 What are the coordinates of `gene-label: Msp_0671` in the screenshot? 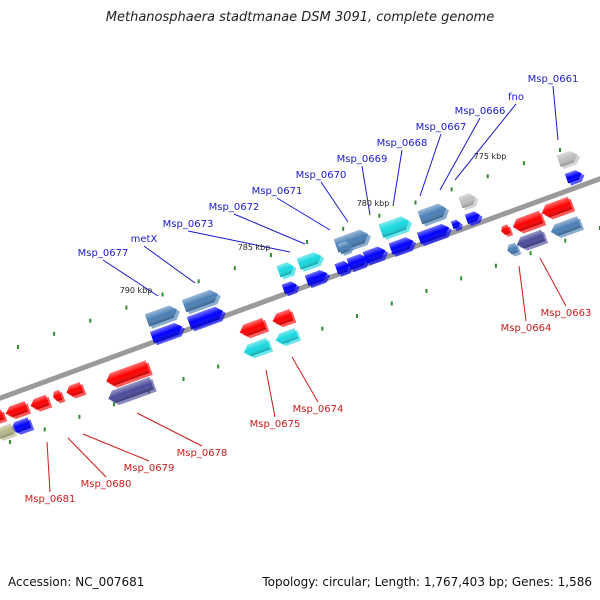 It's located at (277, 191).